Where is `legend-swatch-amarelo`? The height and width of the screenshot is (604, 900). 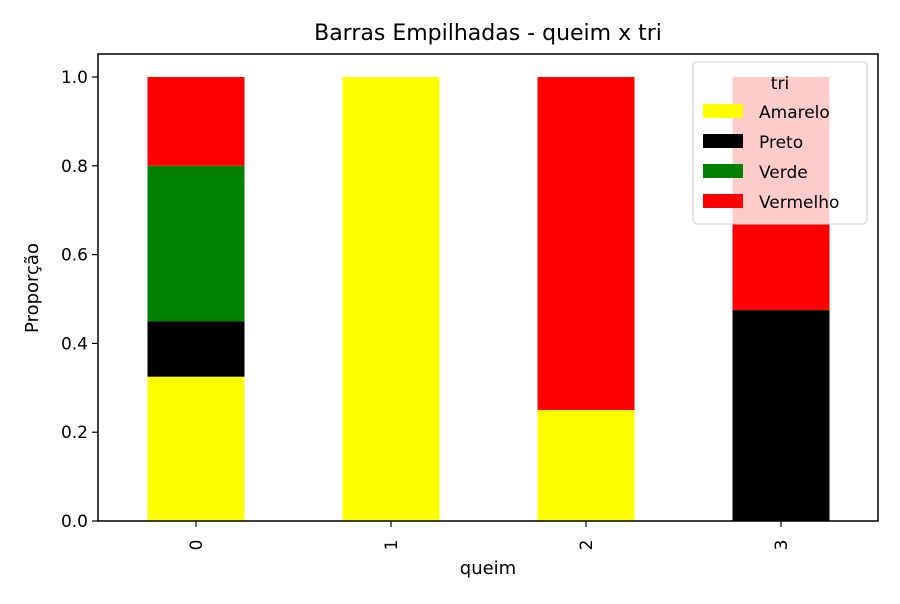
legend-swatch-amarelo is located at coordinates (723, 111).